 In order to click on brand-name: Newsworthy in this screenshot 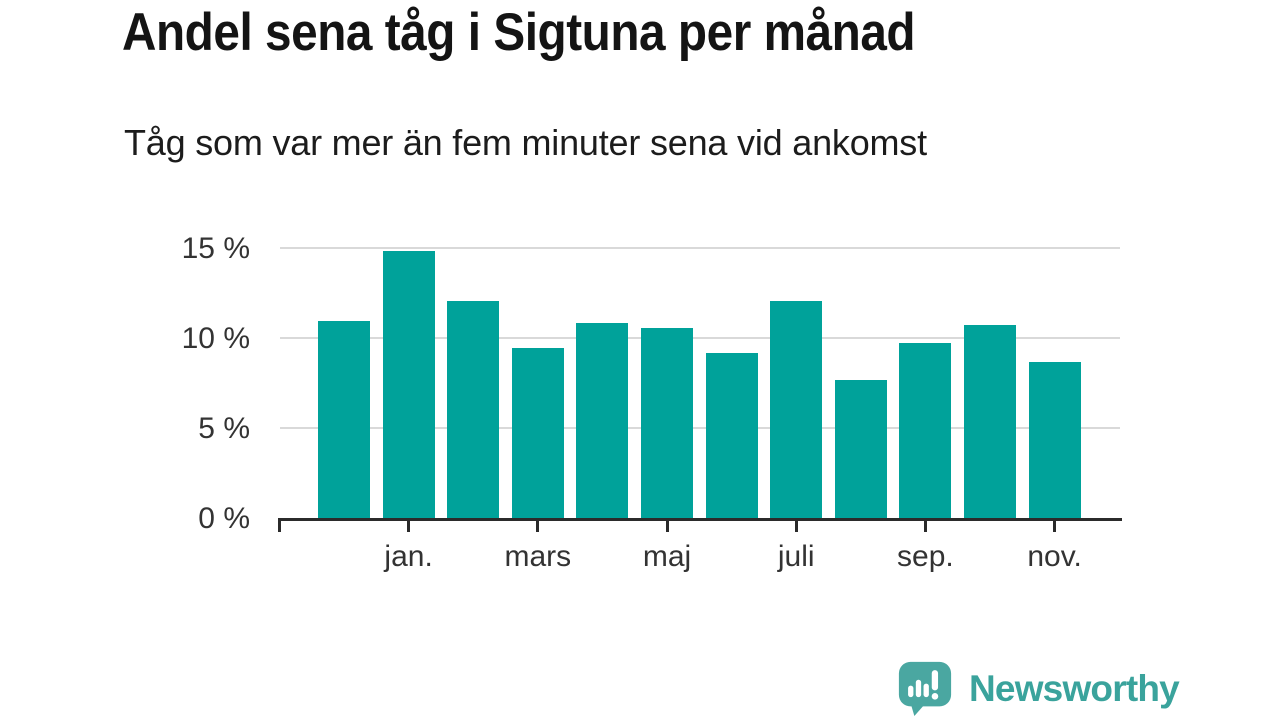, I will do `click(1074, 688)`.